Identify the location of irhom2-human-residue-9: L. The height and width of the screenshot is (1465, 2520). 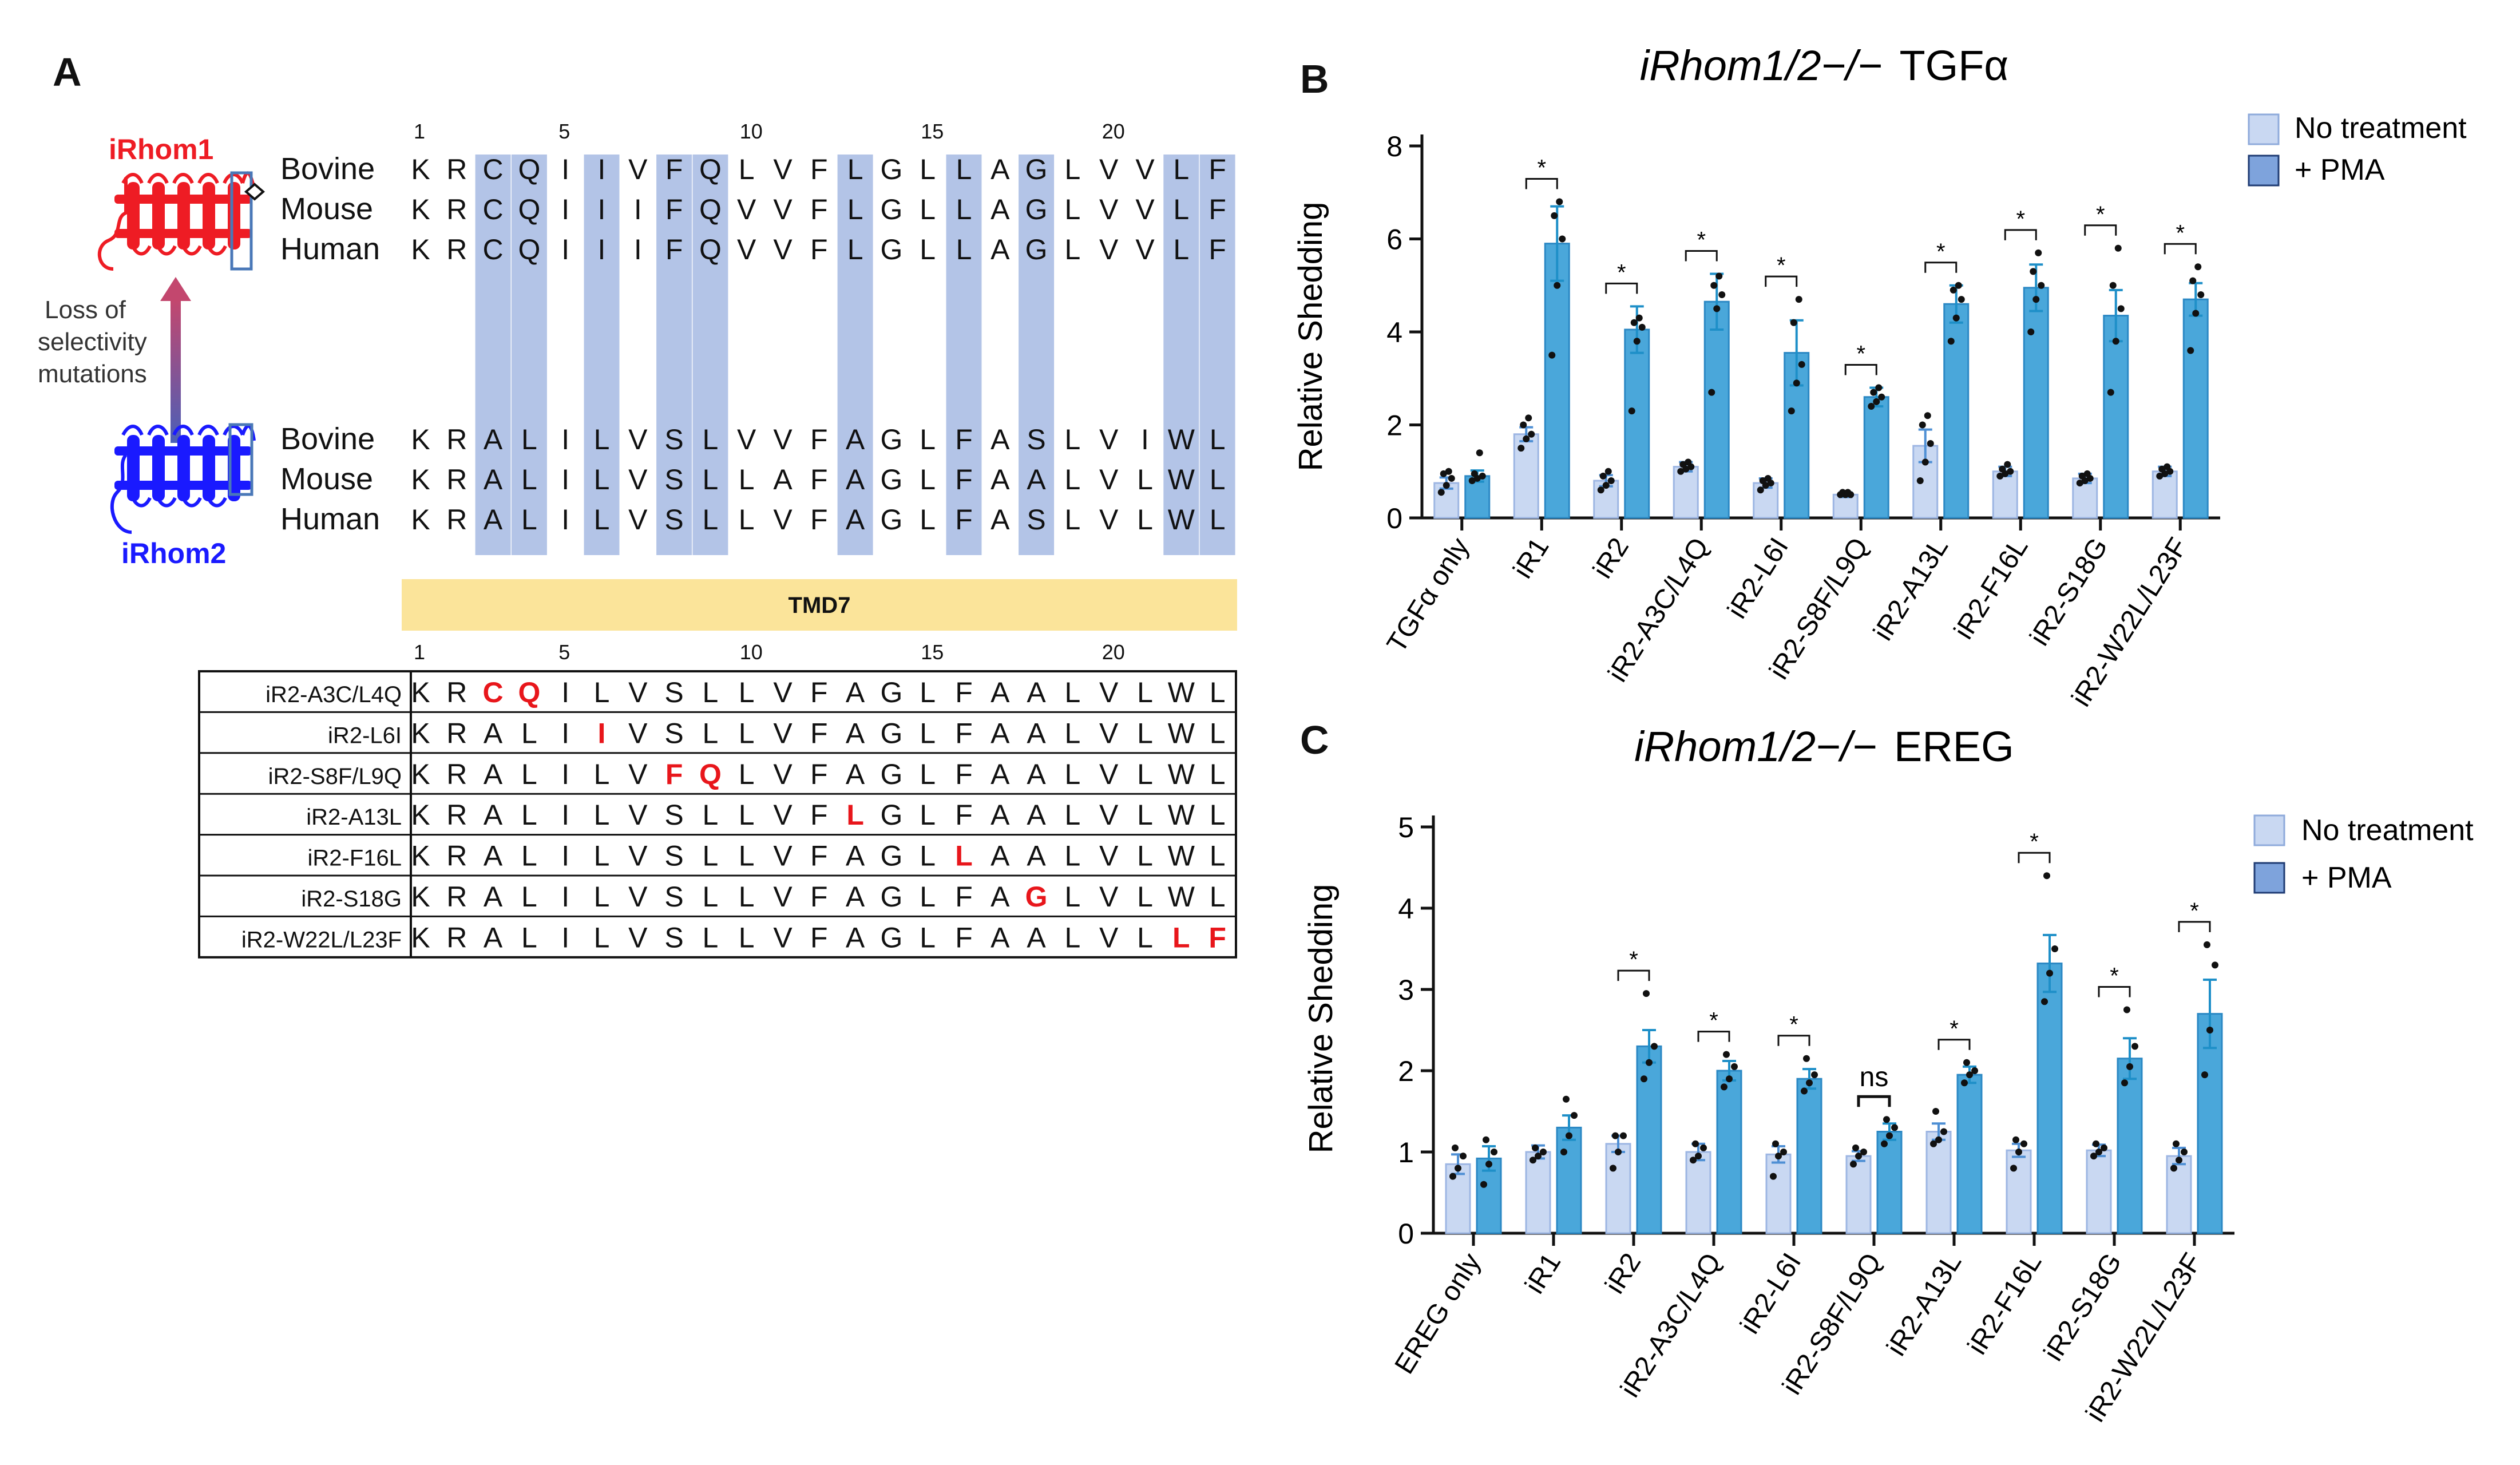
(710, 520).